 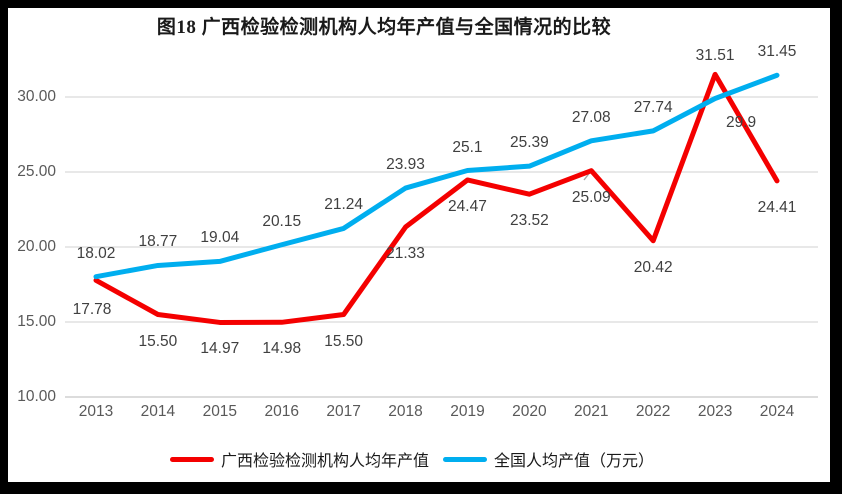 What do you see at coordinates (777, 411) in the screenshot?
I see `x-axis-tick-label-2024: 2024` at bounding box center [777, 411].